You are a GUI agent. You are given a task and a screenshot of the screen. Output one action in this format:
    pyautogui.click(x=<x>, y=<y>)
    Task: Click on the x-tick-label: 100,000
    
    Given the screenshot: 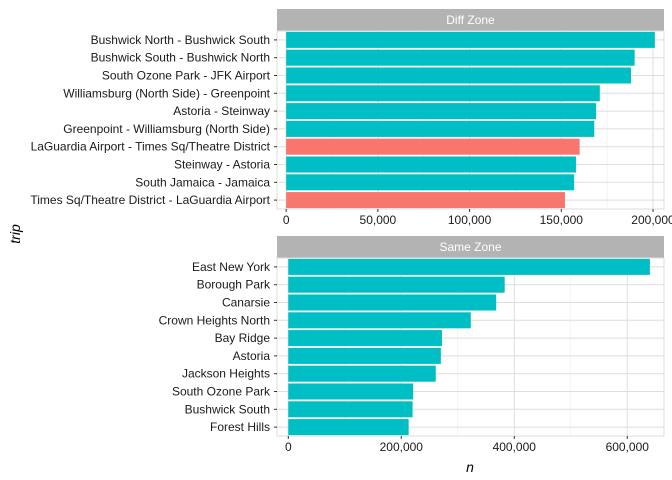 What is the action you would take?
    pyautogui.click(x=470, y=220)
    